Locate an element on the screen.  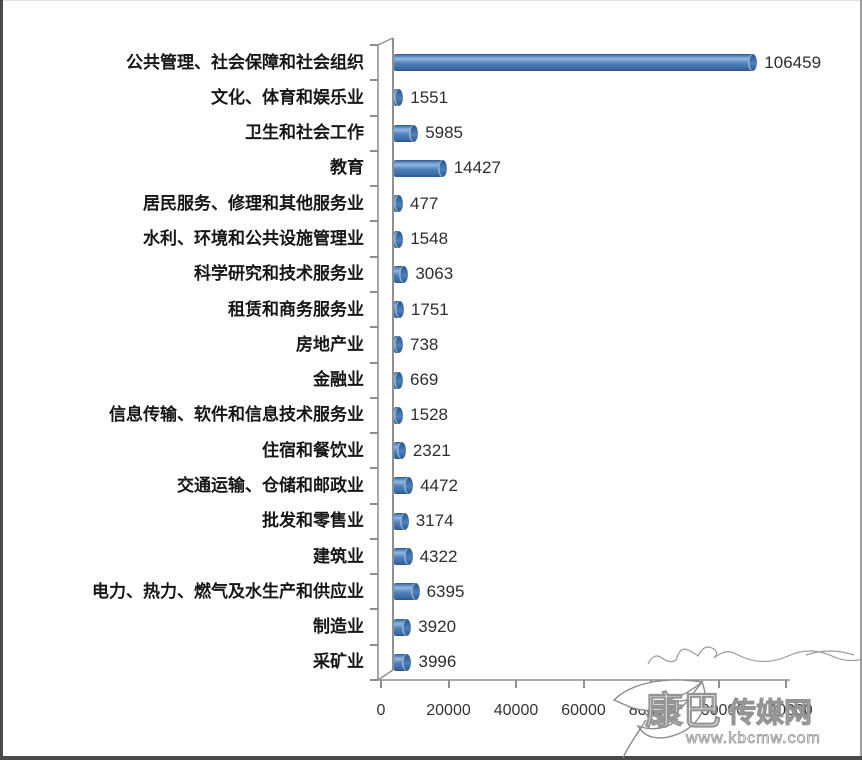
category-label: 公共管理、社会保障和社会组织 is located at coordinates (245, 62).